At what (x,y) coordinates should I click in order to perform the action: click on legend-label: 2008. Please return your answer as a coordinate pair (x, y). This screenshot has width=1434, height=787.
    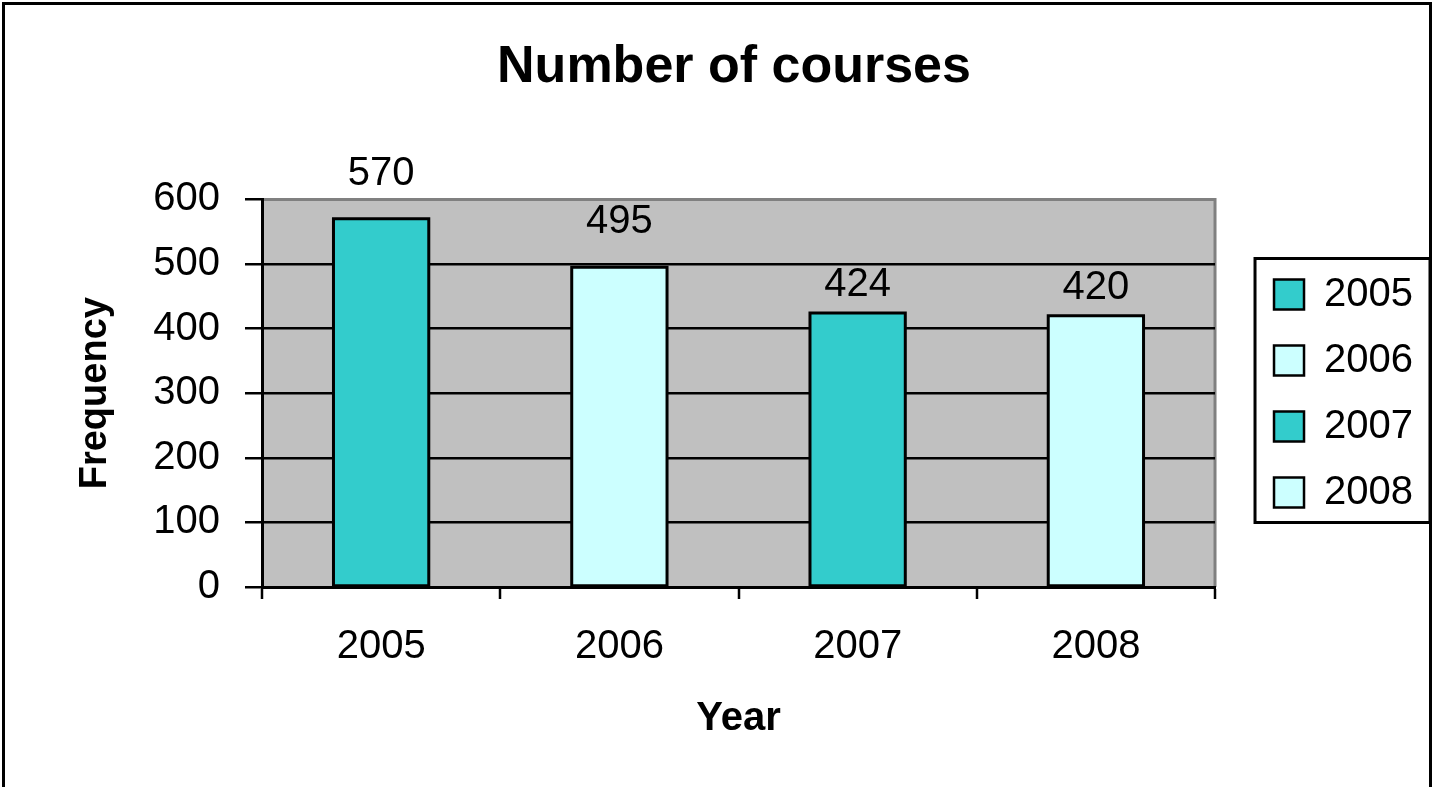
    Looking at the image, I should click on (1368, 489).